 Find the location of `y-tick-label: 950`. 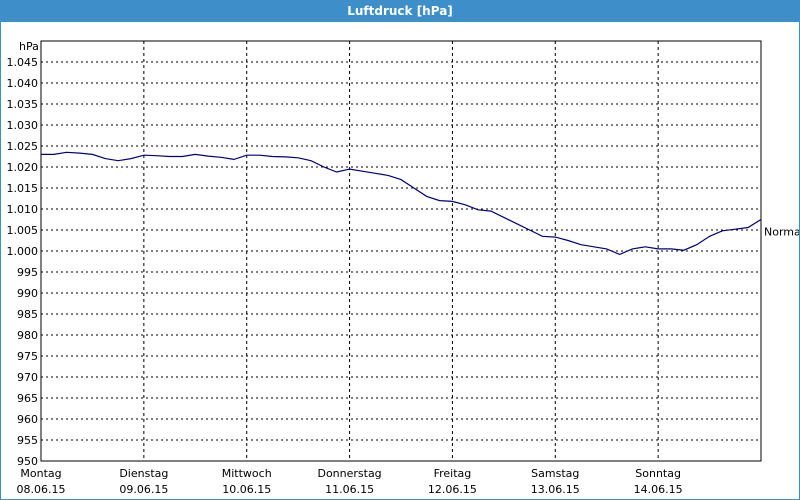

y-tick-label: 950 is located at coordinates (27, 461).